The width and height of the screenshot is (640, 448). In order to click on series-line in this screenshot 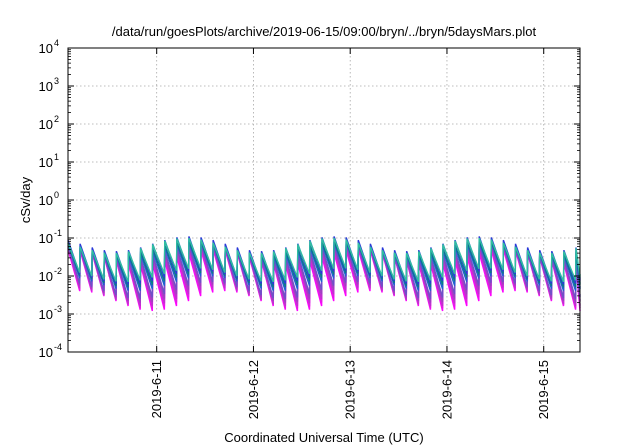, I will do `click(324, 260)`.